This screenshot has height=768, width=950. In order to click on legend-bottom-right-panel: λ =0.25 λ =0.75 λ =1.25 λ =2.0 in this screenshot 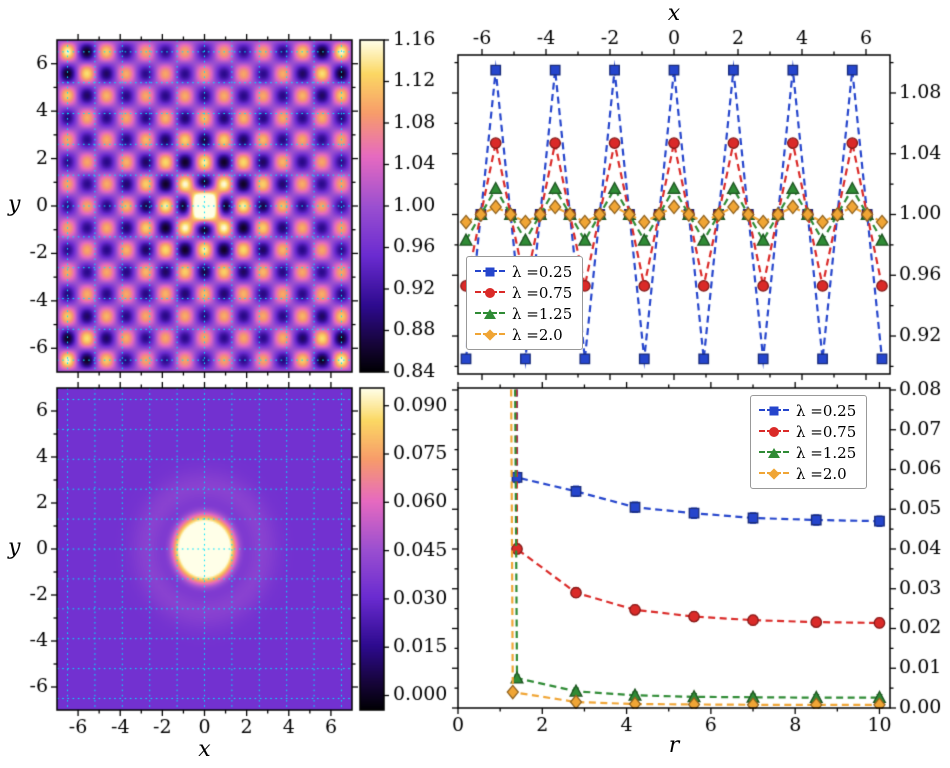, I will do `click(809, 442)`.